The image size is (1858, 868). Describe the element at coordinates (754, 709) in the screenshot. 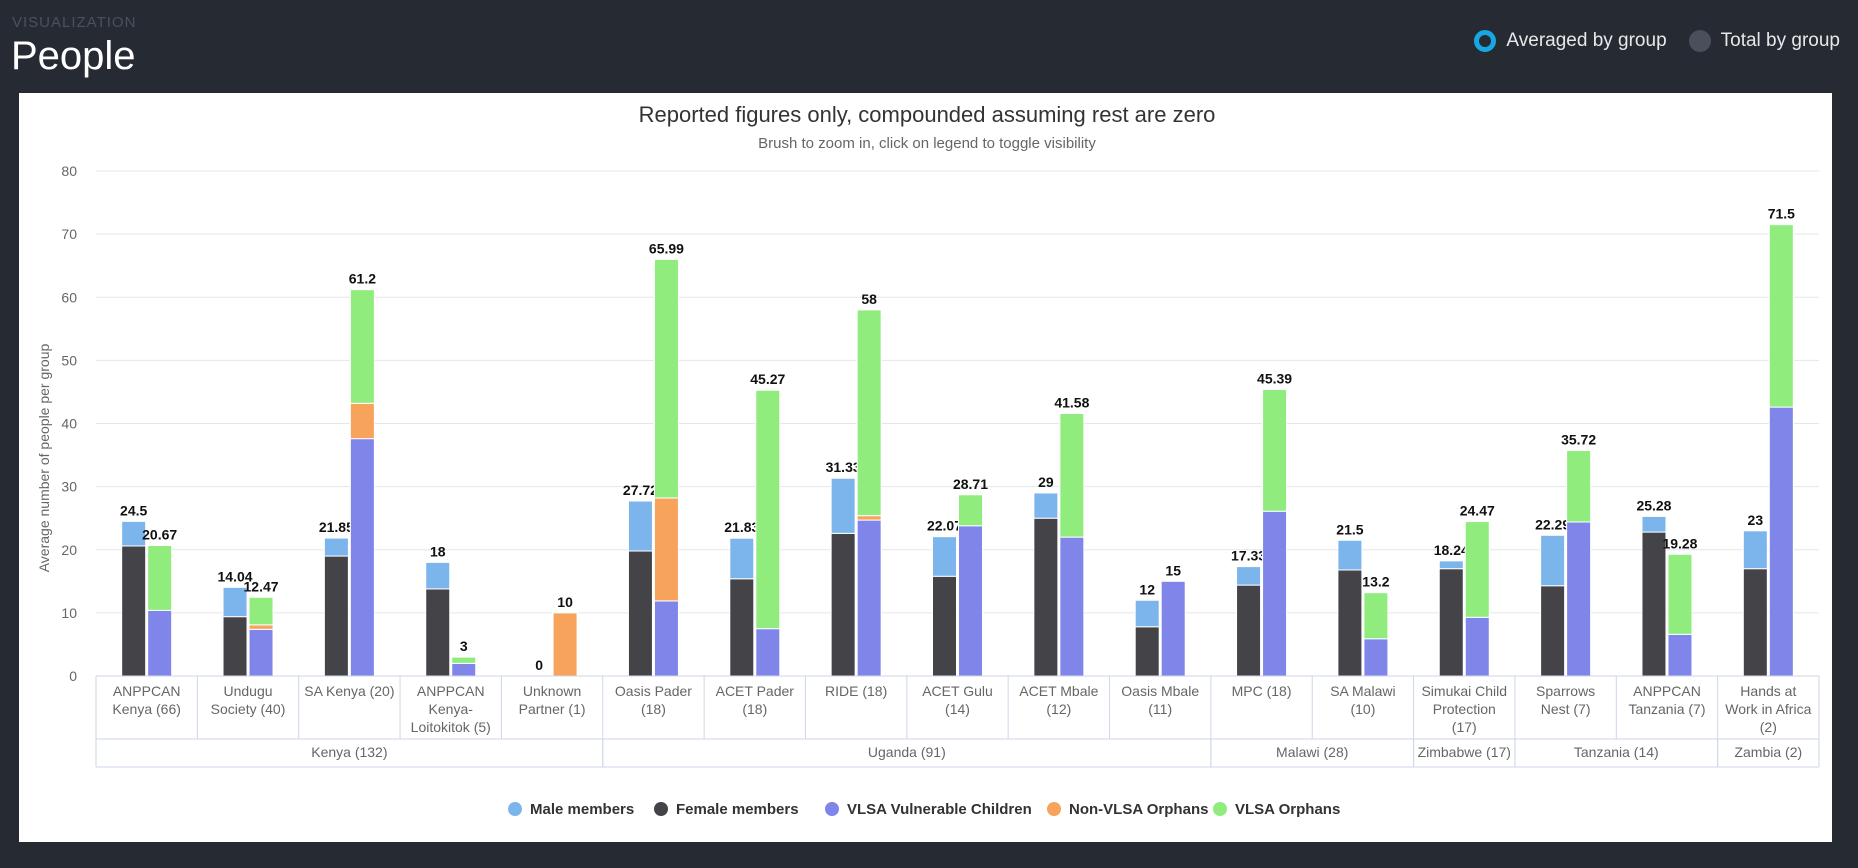

I see `x-category-label-line: (18)` at that location.